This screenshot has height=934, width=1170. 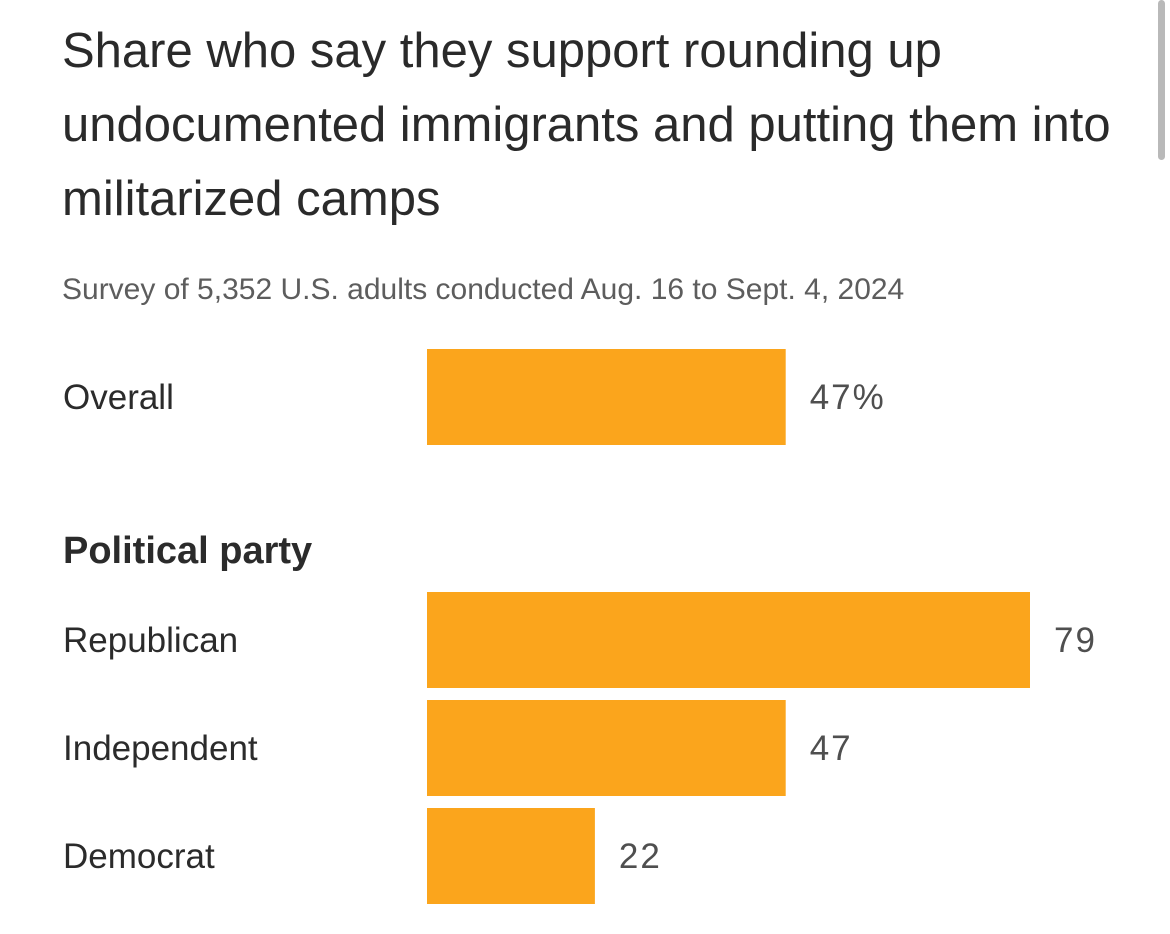 What do you see at coordinates (606, 397) in the screenshot?
I see `bar-overall` at bounding box center [606, 397].